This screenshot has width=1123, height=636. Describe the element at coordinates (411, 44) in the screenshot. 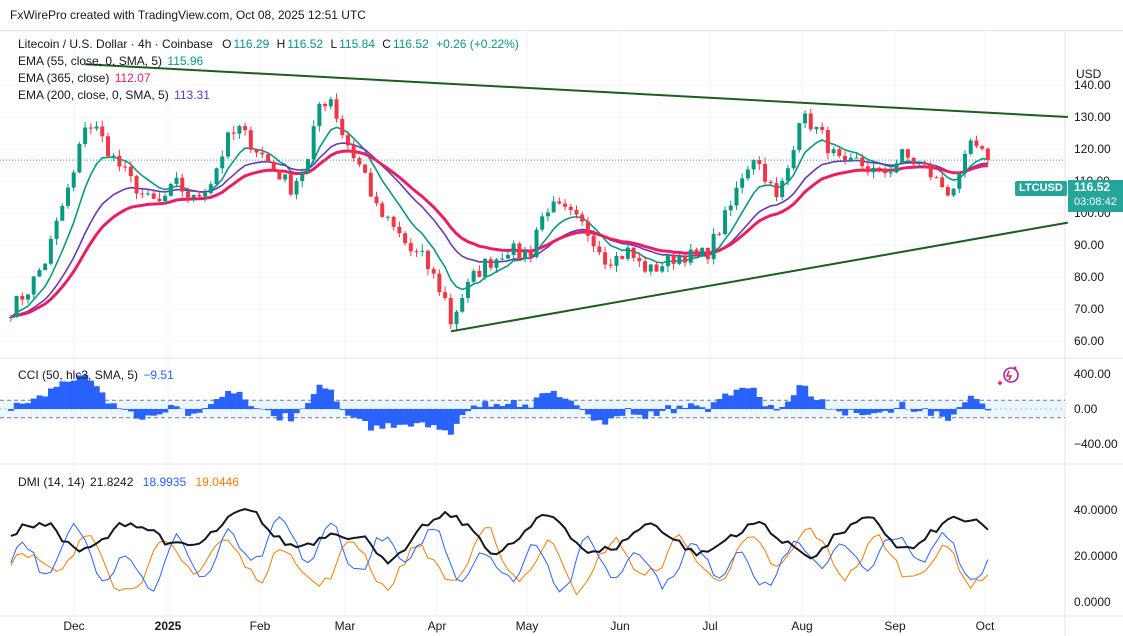

I see `close-value: 116.52` at that location.